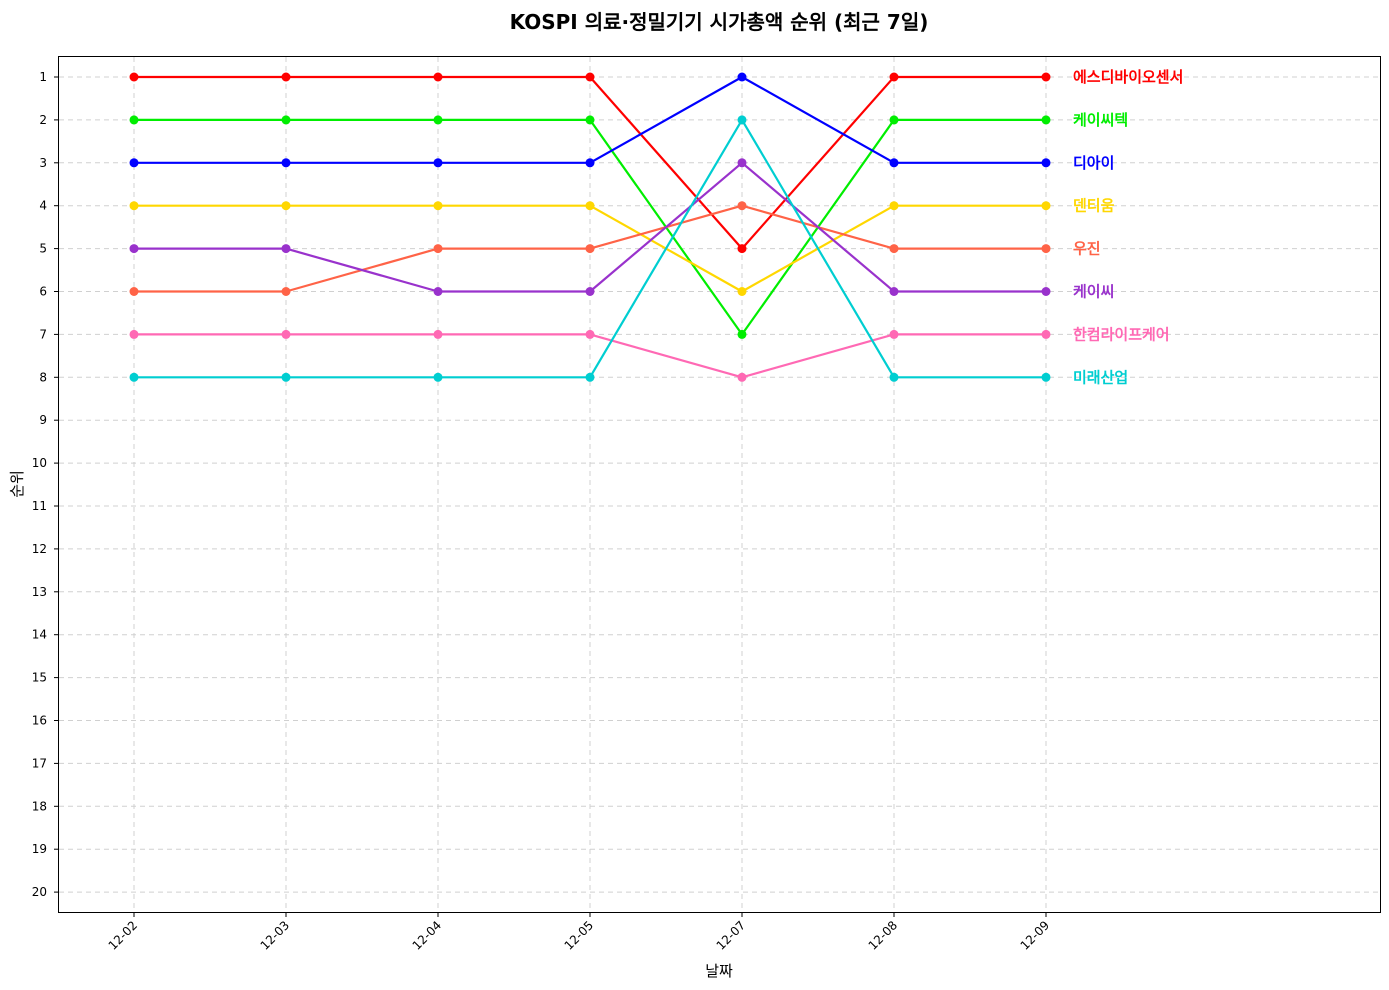 The height and width of the screenshot is (990, 1389). What do you see at coordinates (1035, 935) in the screenshot?
I see `x-tick-label: 12-09` at bounding box center [1035, 935].